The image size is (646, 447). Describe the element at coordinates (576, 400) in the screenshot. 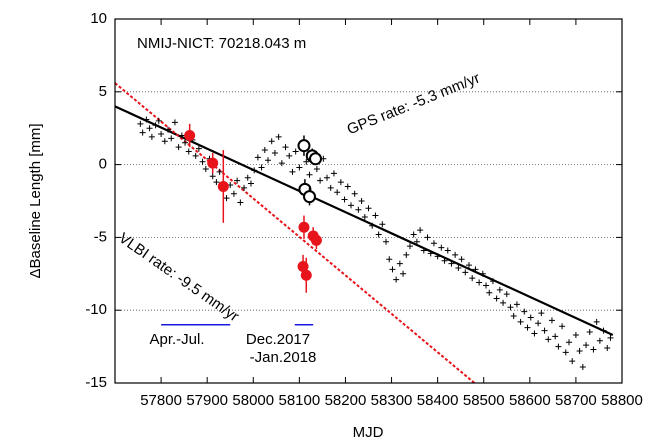

I see `x-tick-label: 58700` at that location.